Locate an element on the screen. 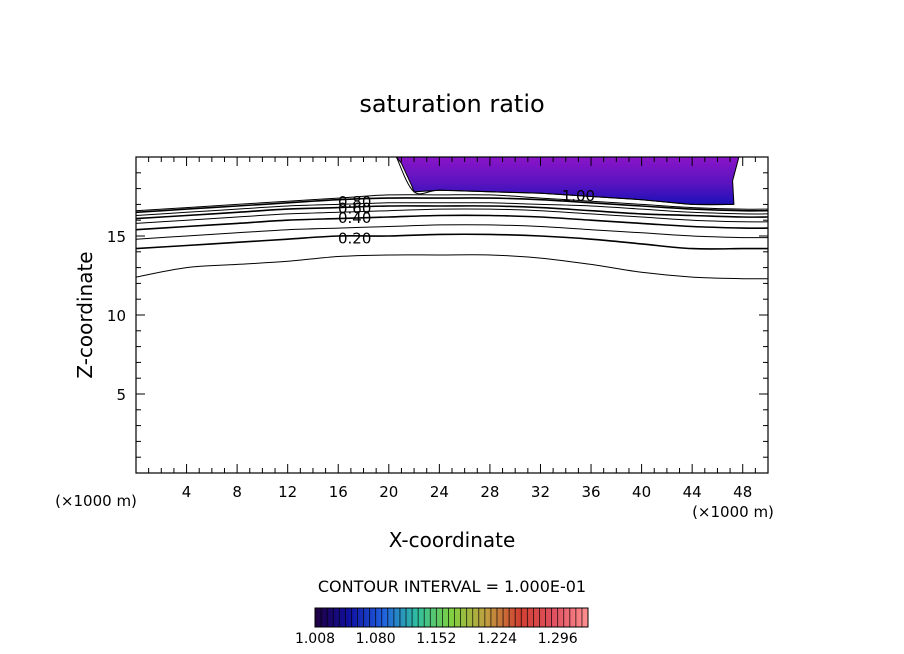 The image size is (904, 654). contour-label: 0.20 is located at coordinates (354, 239).